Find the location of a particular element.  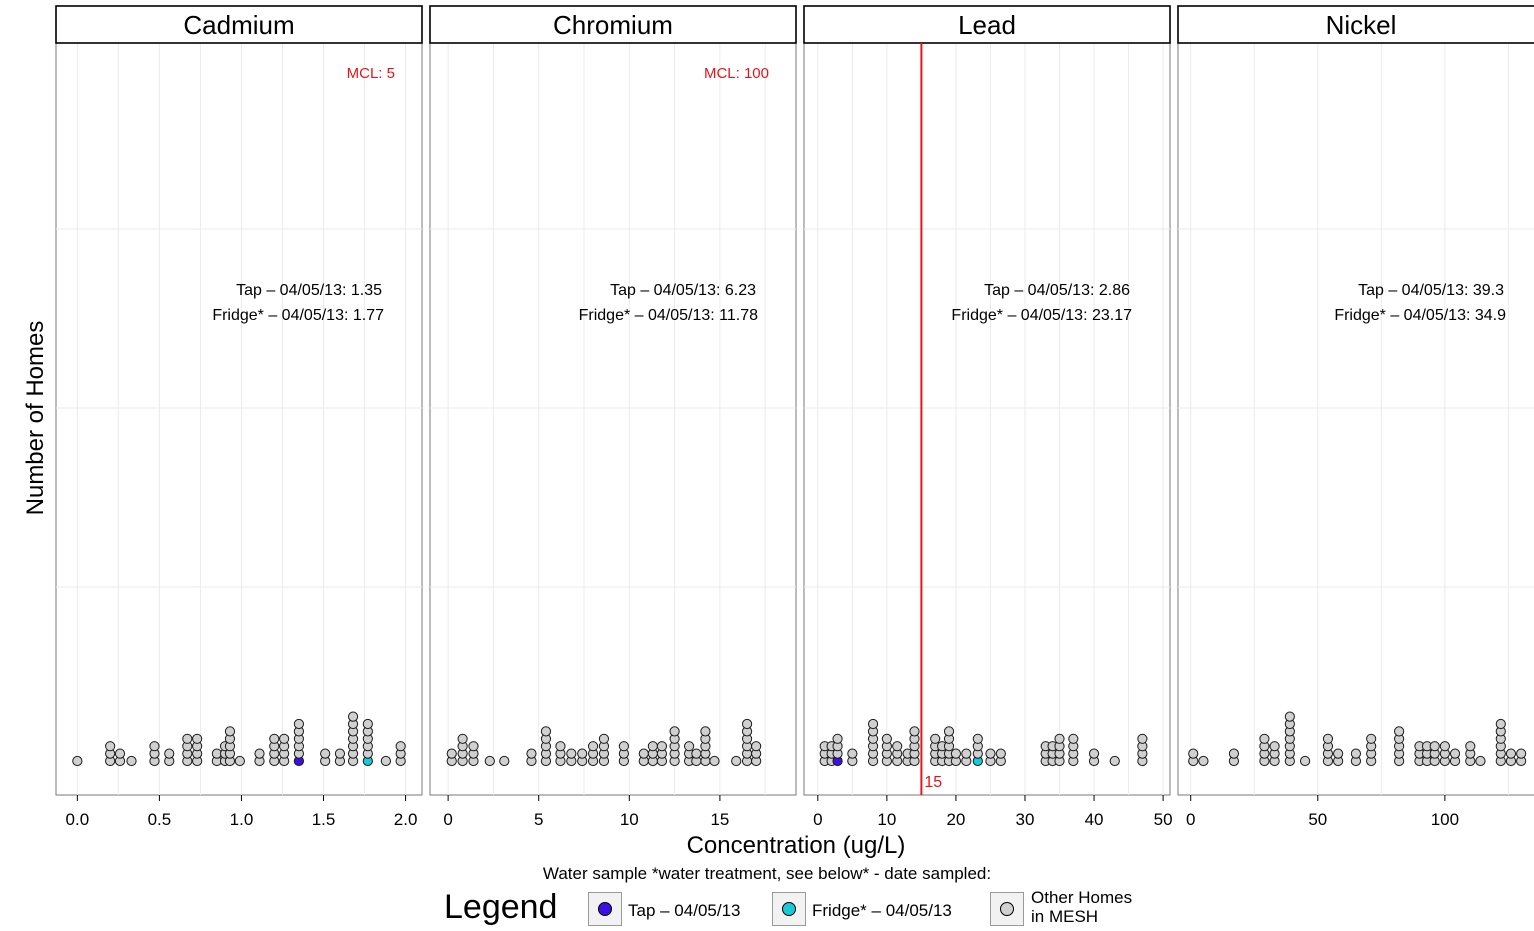

panel-title: Cadmium is located at coordinates (238, 25).